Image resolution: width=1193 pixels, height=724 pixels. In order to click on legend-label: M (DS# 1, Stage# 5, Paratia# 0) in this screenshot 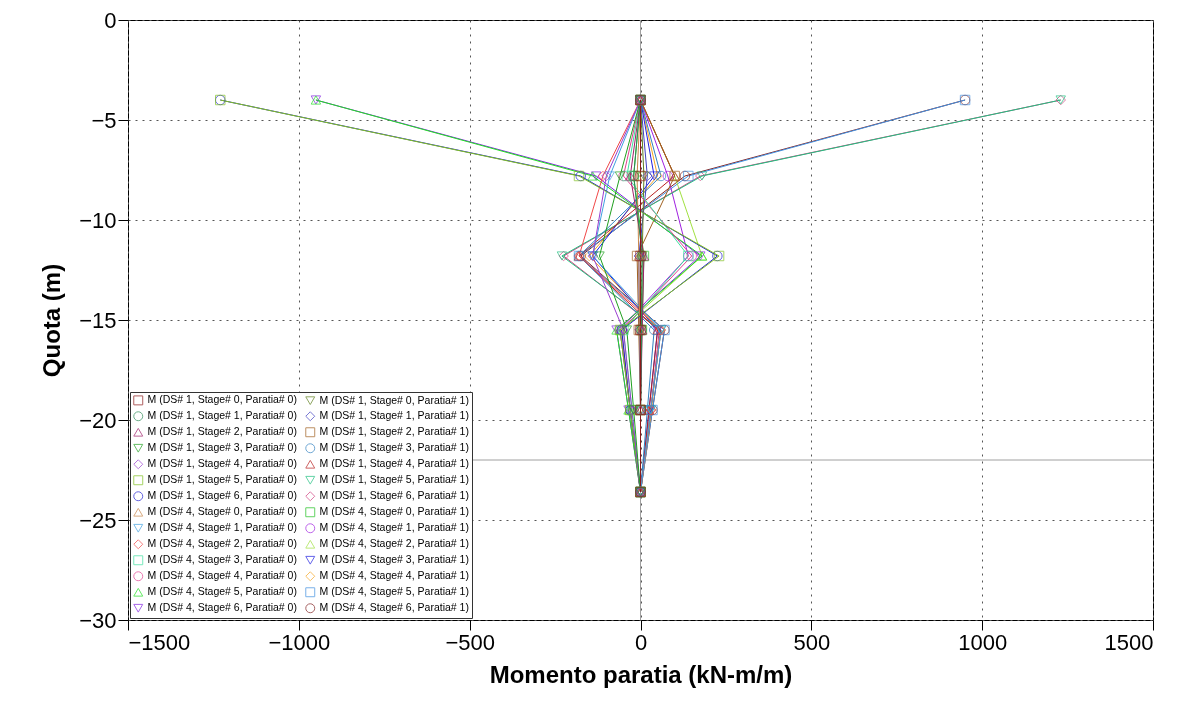, I will do `click(222, 479)`.